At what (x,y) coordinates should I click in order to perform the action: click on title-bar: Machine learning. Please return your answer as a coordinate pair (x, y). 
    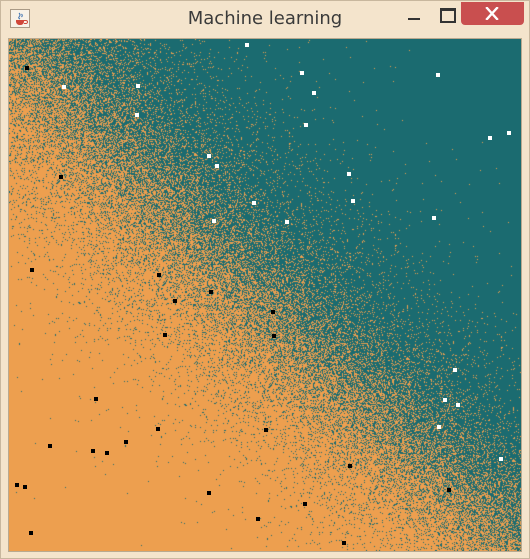
    Looking at the image, I should click on (265, 18).